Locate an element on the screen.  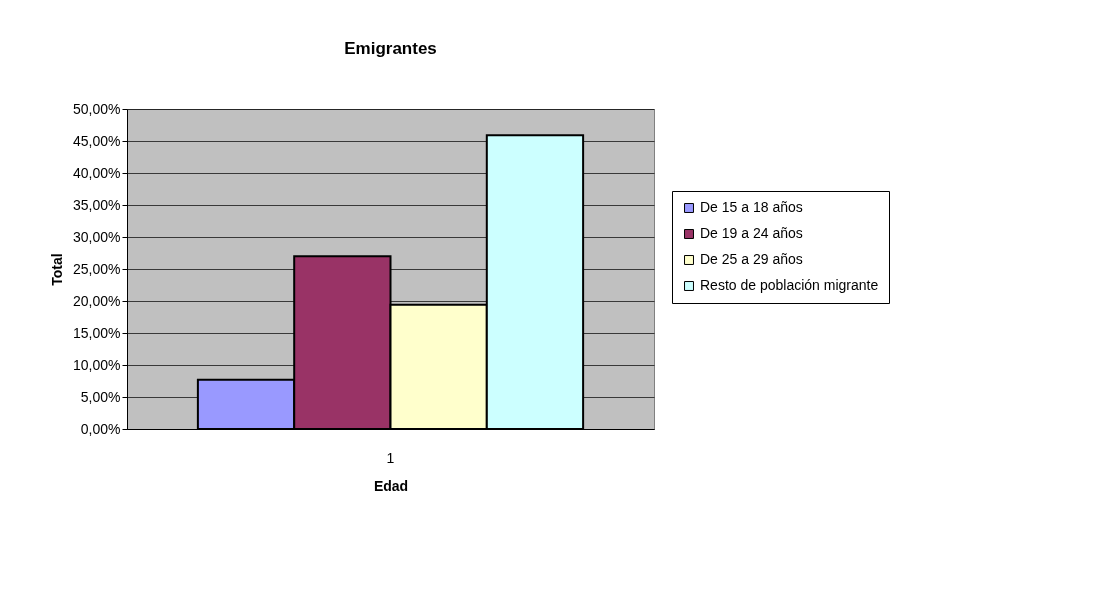
chart-title: Emigrantes is located at coordinates (390, 48).